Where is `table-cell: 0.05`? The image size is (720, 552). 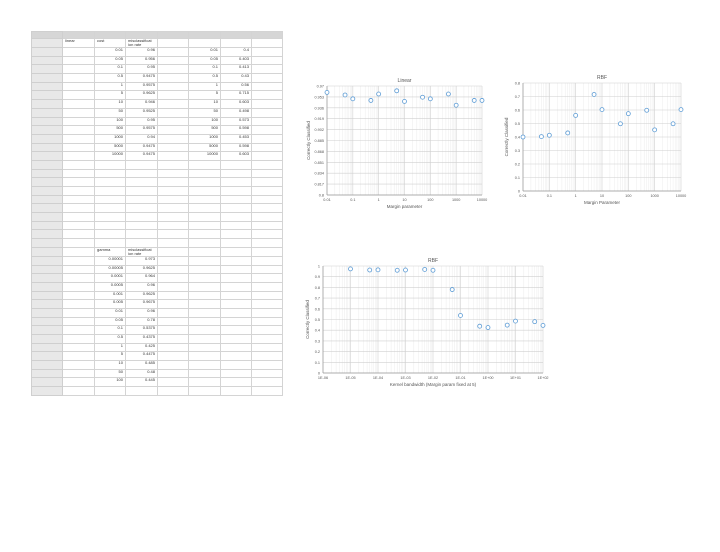
table-cell: 0.05 is located at coordinates (110, 321).